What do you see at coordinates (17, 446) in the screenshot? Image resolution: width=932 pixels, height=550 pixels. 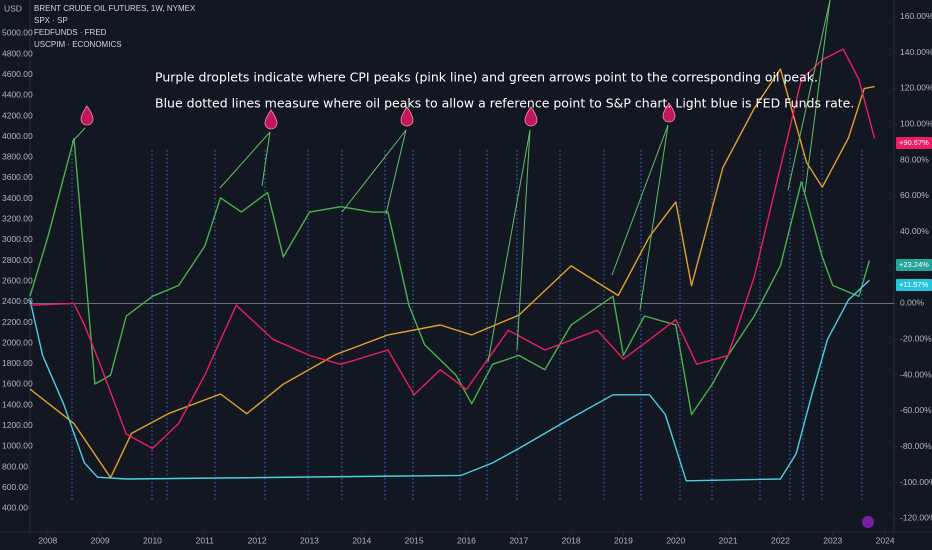 I see `y-tick-label: 1000.00` at bounding box center [17, 446].